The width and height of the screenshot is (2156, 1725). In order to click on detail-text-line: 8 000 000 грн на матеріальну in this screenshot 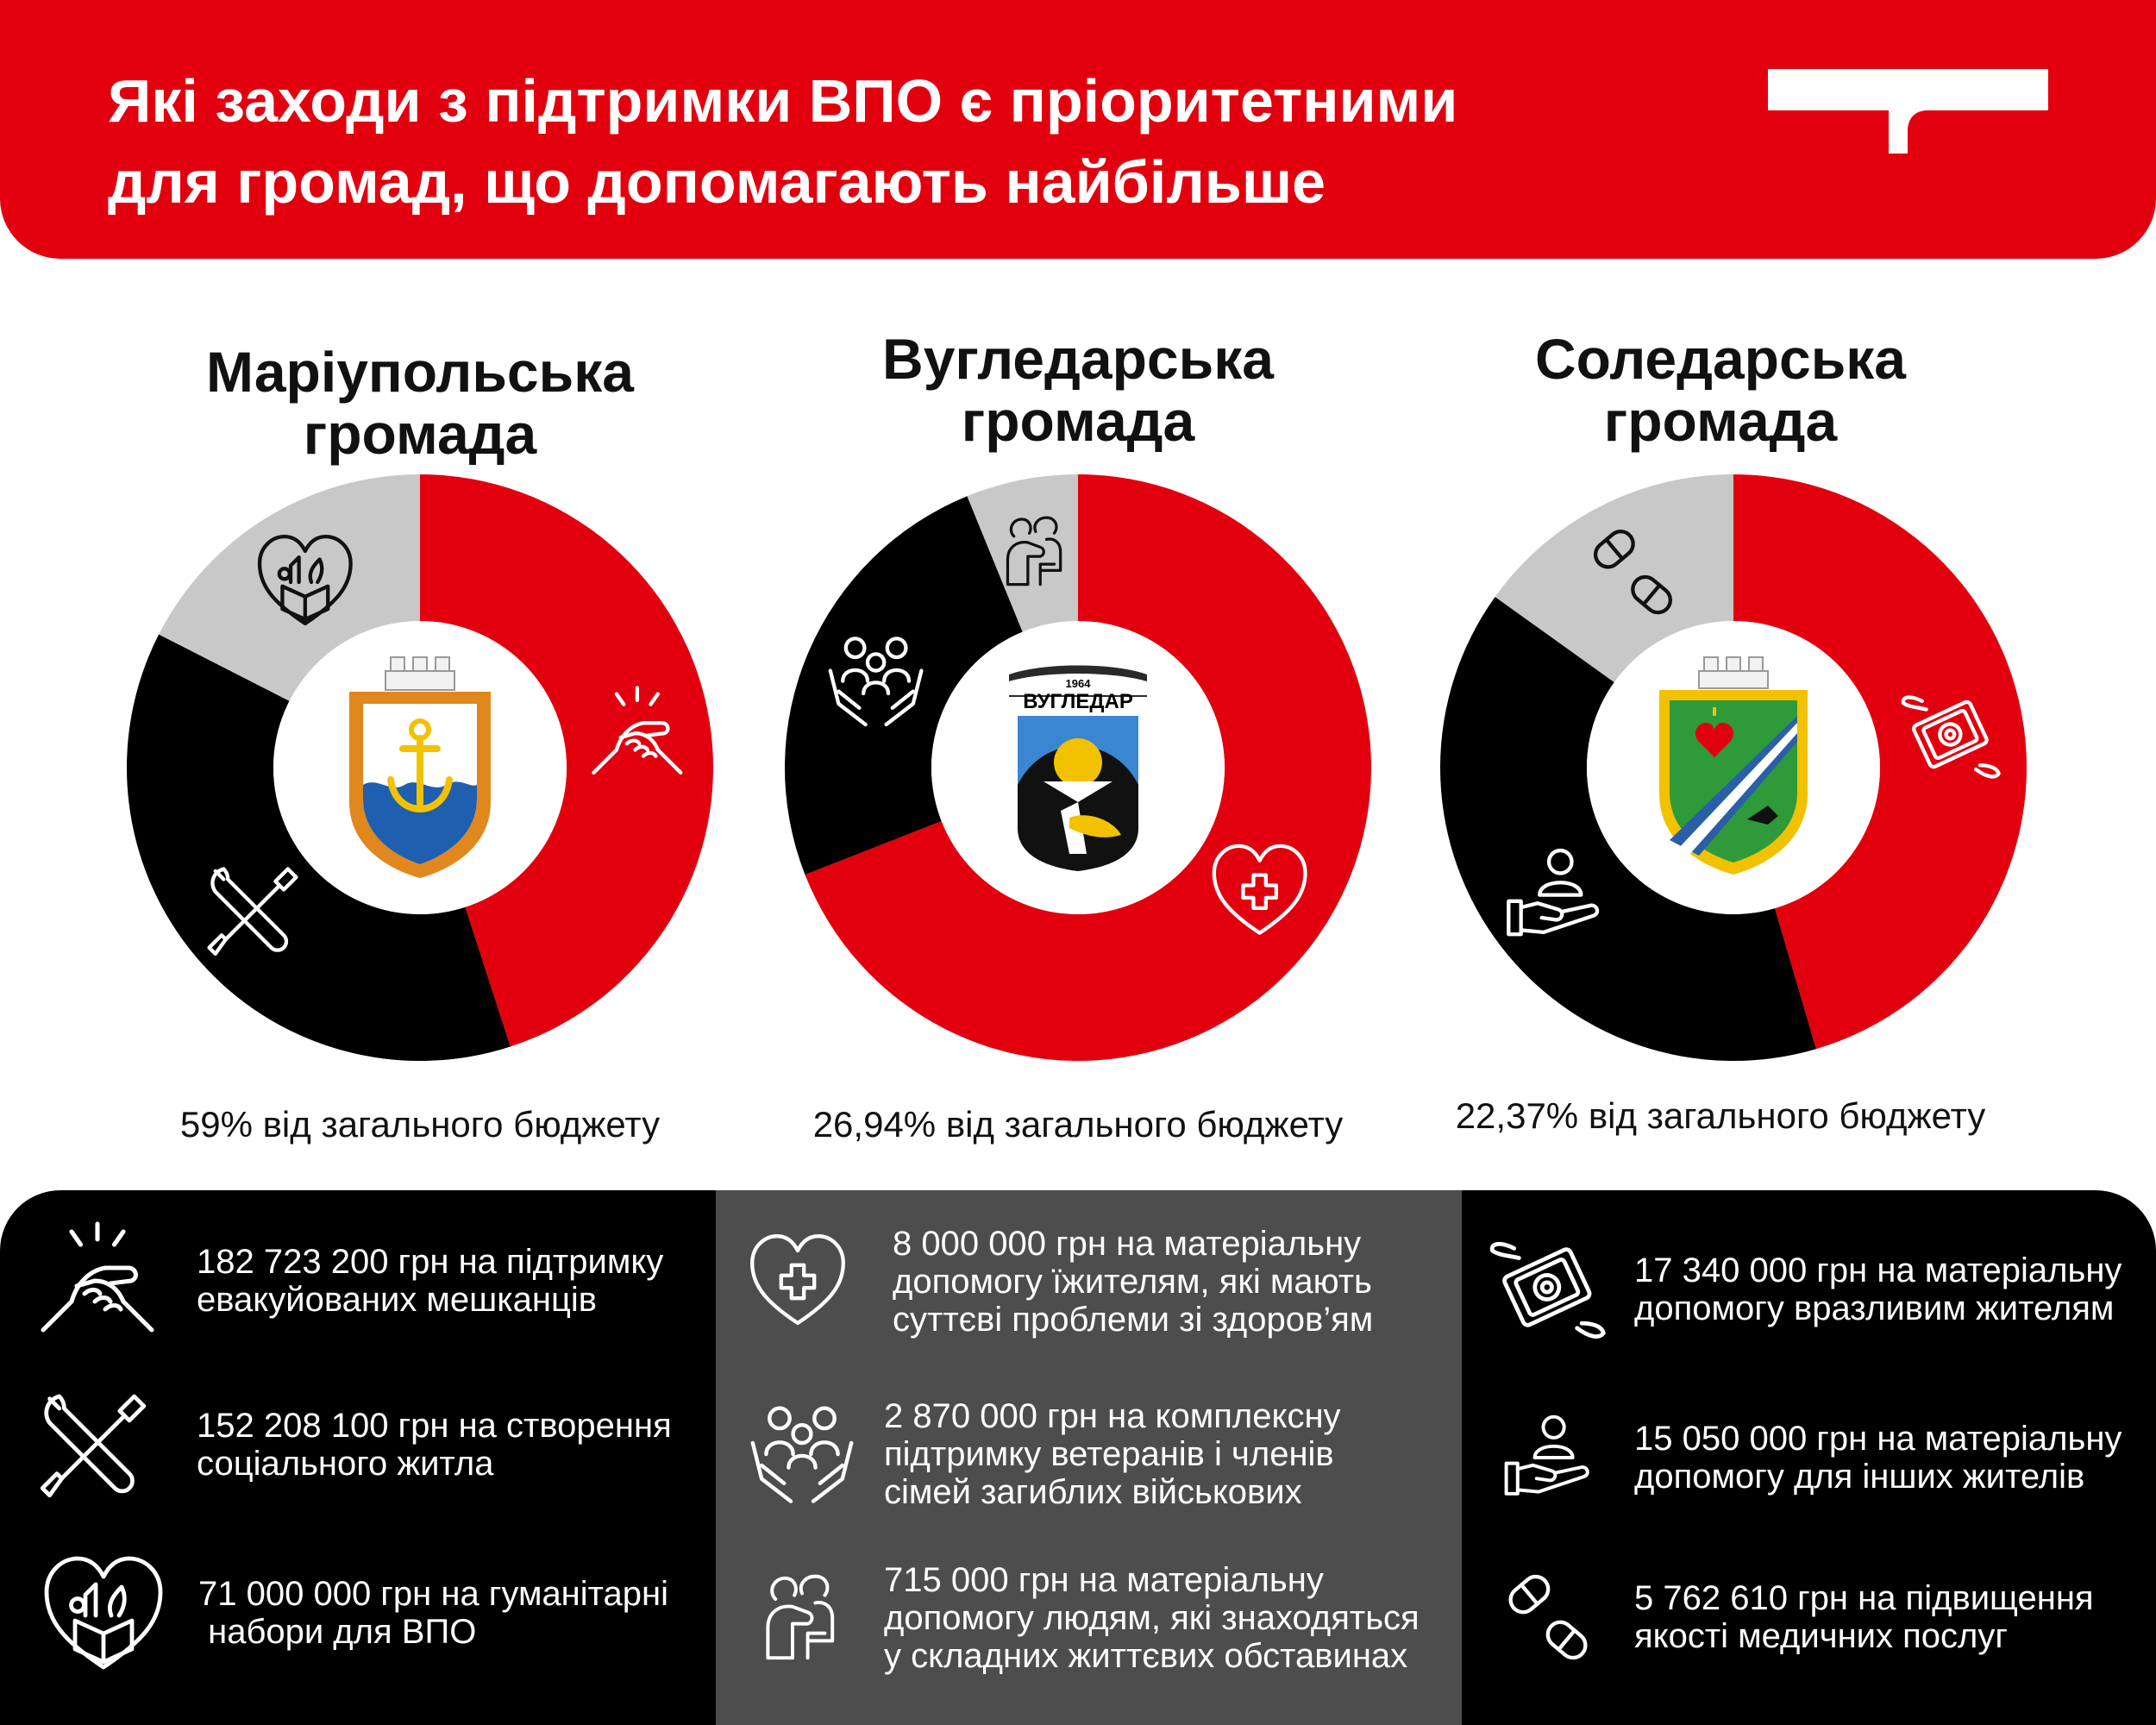, I will do `click(1127, 1244)`.